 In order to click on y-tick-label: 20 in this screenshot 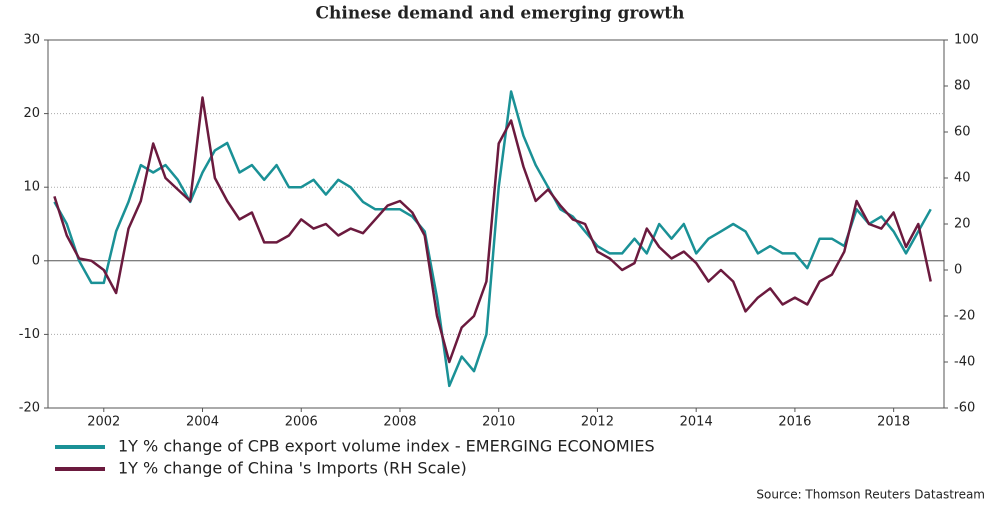, I will do `click(31, 113)`.